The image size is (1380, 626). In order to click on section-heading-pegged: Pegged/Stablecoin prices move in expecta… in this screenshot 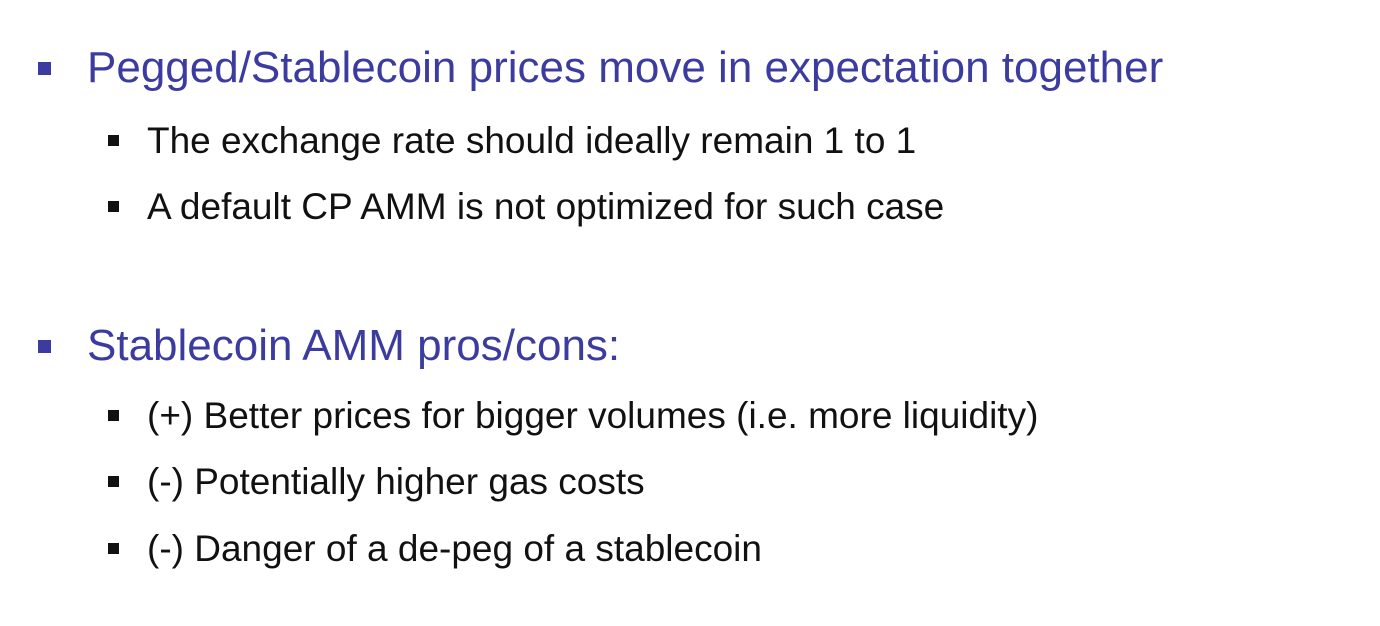, I will do `click(600, 68)`.